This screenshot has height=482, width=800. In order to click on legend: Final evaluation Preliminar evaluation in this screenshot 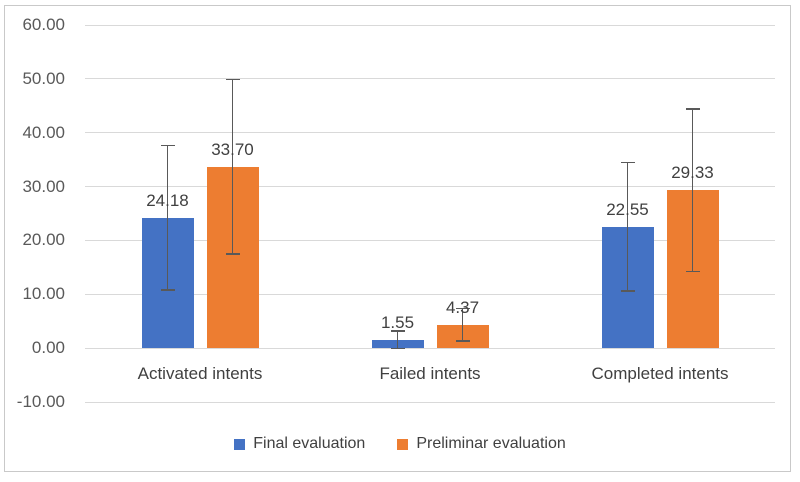, I will do `click(400, 444)`.